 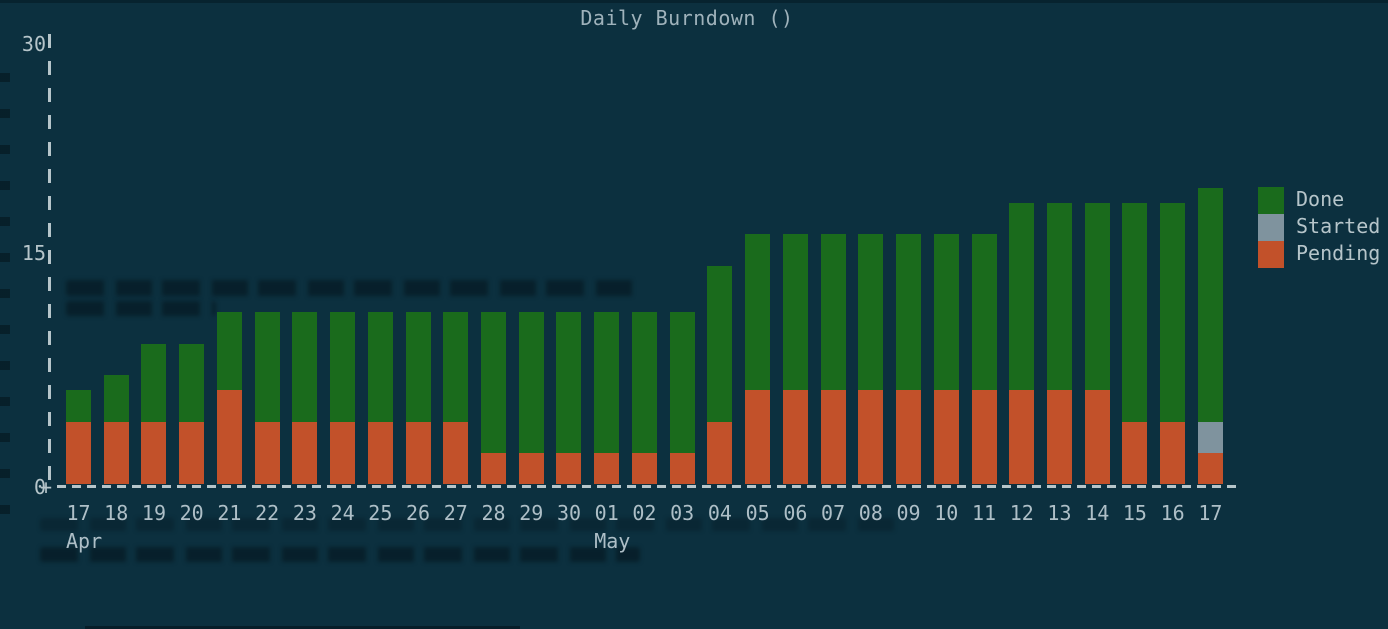 What do you see at coordinates (1059, 513) in the screenshot?
I see `x-tick-label: 13` at bounding box center [1059, 513].